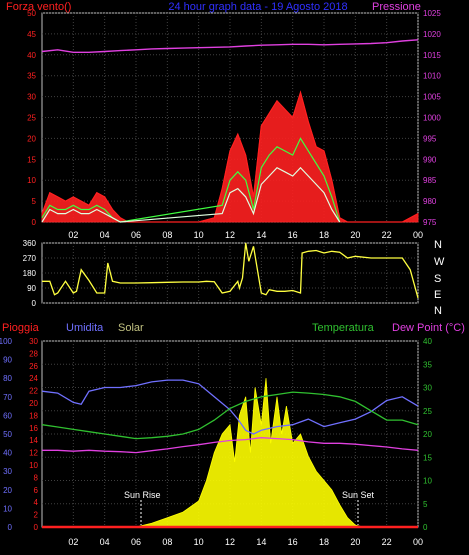 Image resolution: width=469 pixels, height=555 pixels. What do you see at coordinates (199, 542) in the screenshot?
I see `climate-x-tick-label: 10` at bounding box center [199, 542].